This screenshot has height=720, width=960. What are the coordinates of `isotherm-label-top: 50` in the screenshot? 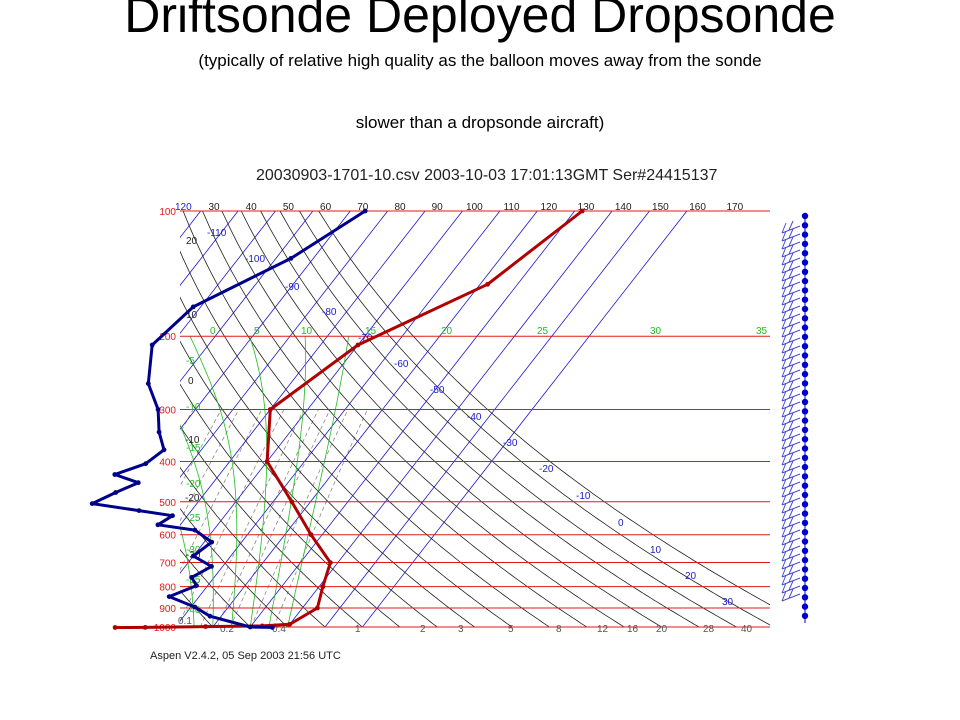 It's located at (289, 207).